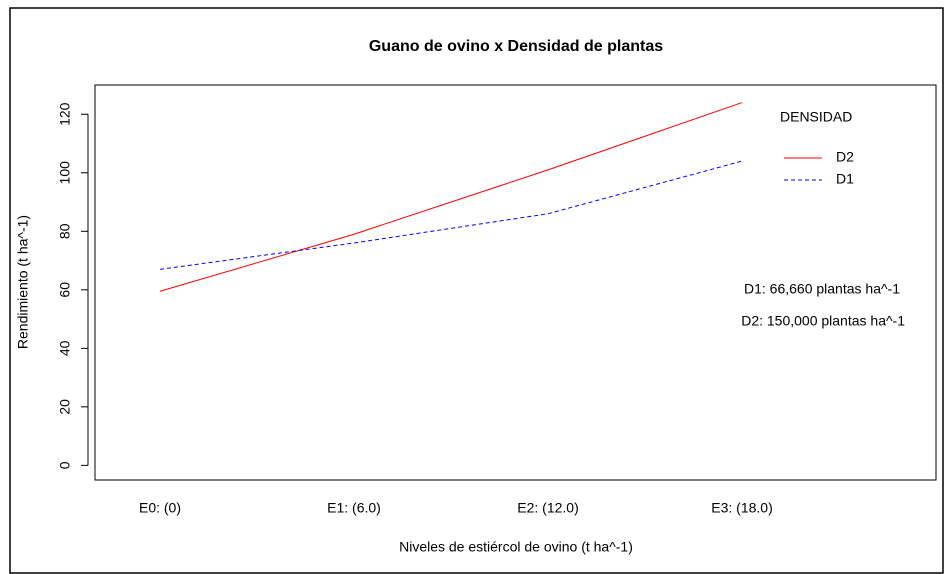 The image size is (944, 574). What do you see at coordinates (65, 465) in the screenshot?
I see `y-tick-label: 0` at bounding box center [65, 465].